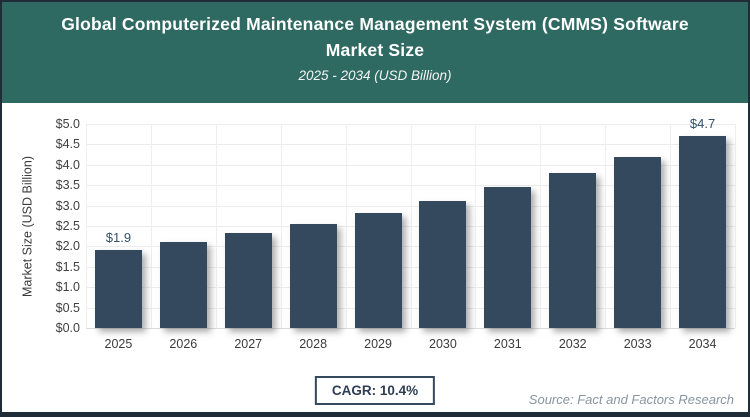  I want to click on y-tick-label: $3.0, so click(67, 205).